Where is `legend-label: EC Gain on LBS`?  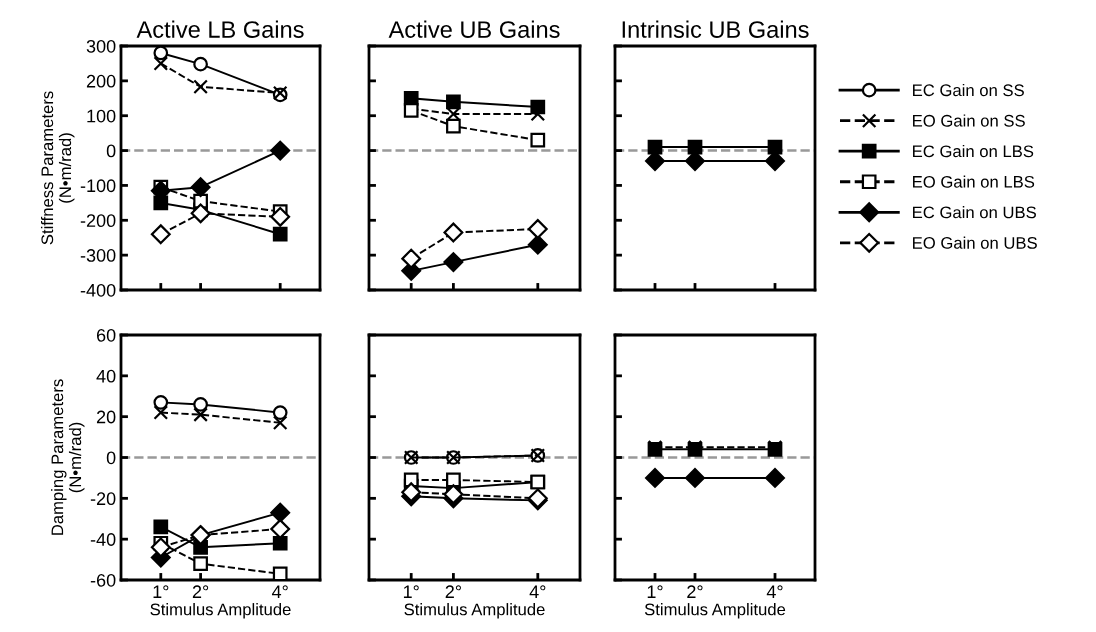
legend-label: EC Gain on LBS is located at coordinates (973, 151).